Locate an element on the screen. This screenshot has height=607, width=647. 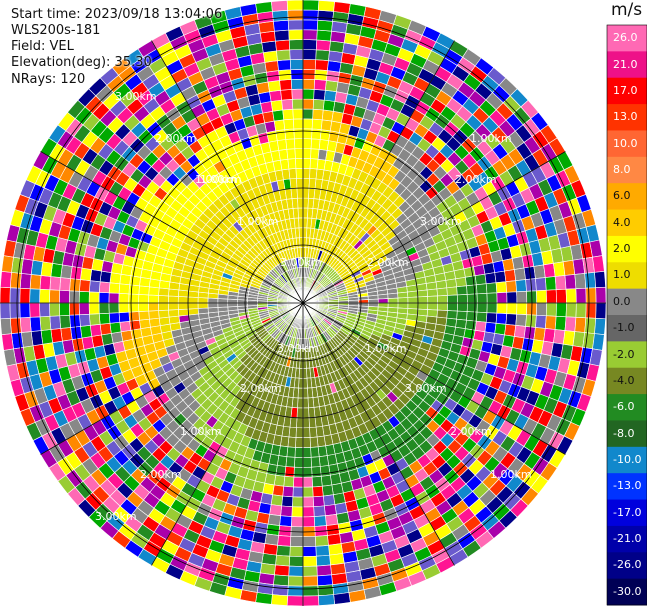
colorbar-tick-label: -2.0 is located at coordinates (624, 354).